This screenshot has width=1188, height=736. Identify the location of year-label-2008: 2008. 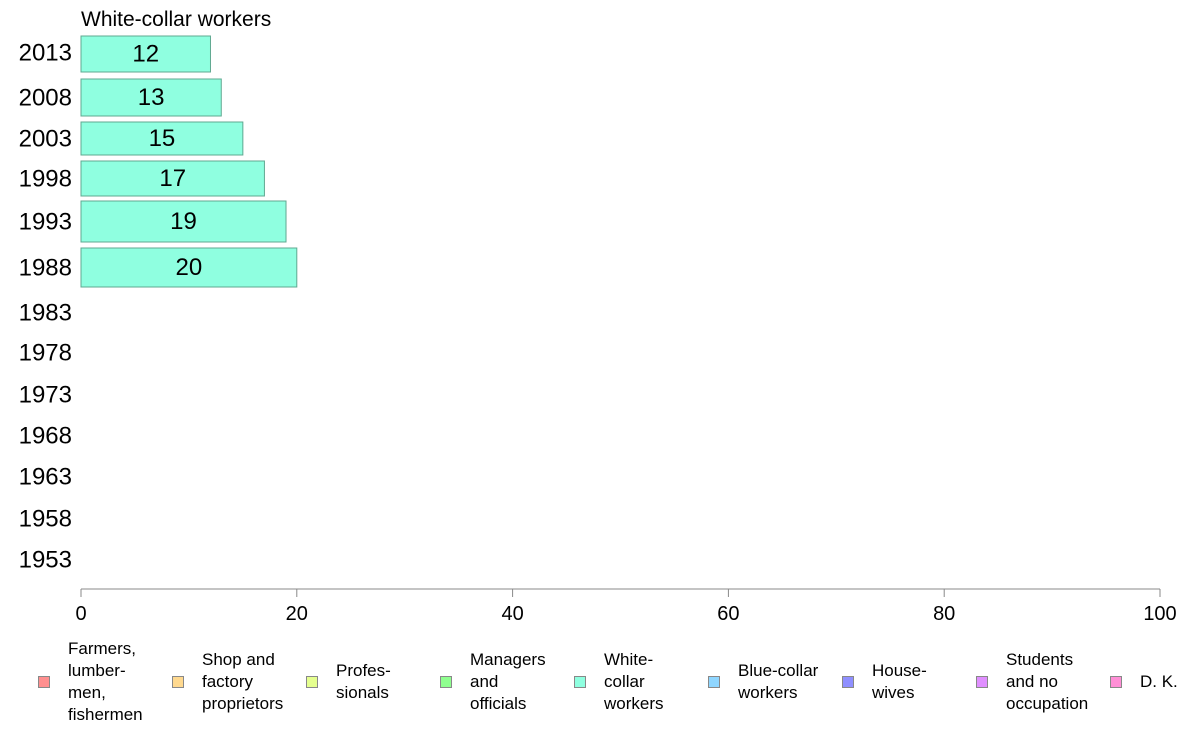
(45, 97).